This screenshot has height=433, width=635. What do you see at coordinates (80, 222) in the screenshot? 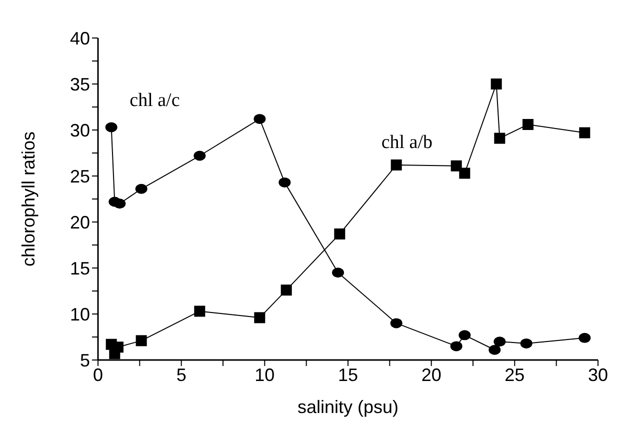
I see `y-tick-label: 20` at bounding box center [80, 222].